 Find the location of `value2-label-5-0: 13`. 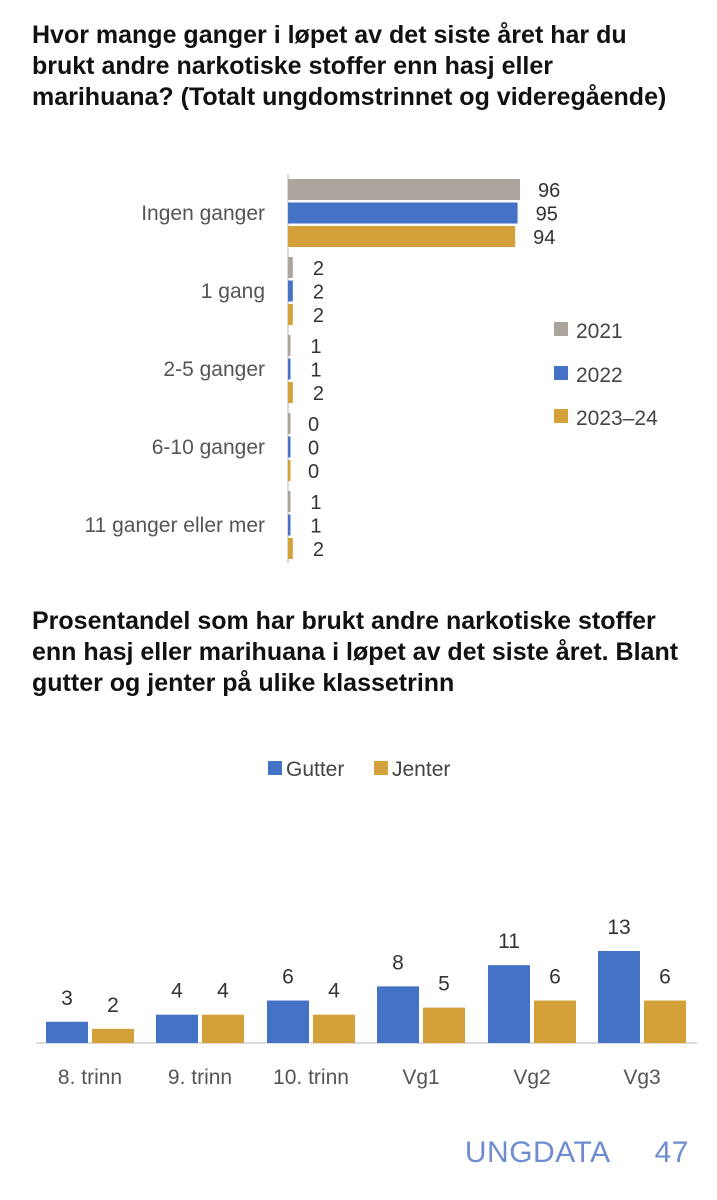

value2-label-5-0: 13 is located at coordinates (618, 927).